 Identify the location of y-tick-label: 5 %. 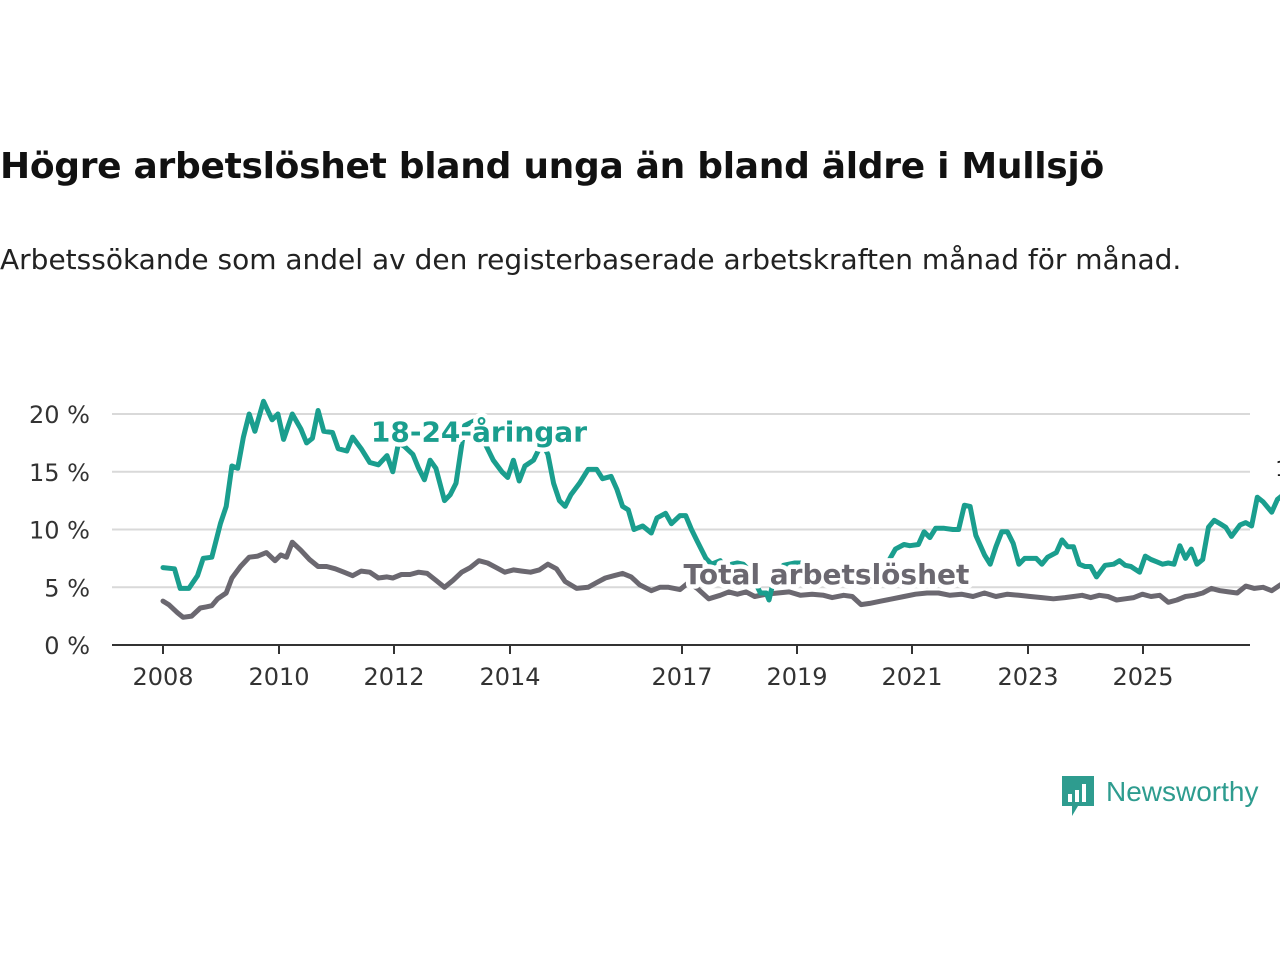
(67, 588).